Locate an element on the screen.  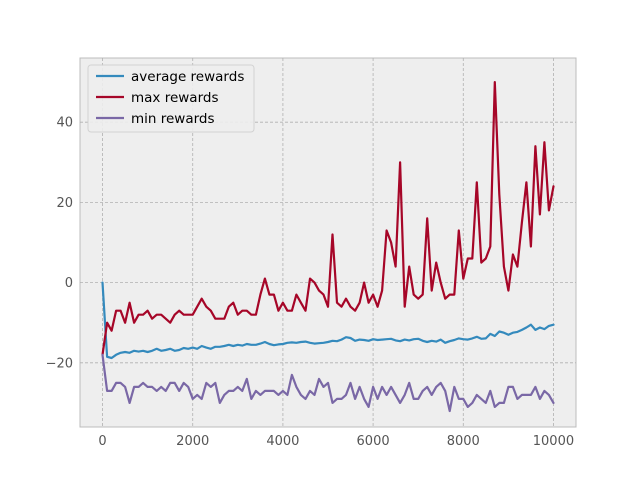
x-tick-label: 6000 is located at coordinates (373, 441).